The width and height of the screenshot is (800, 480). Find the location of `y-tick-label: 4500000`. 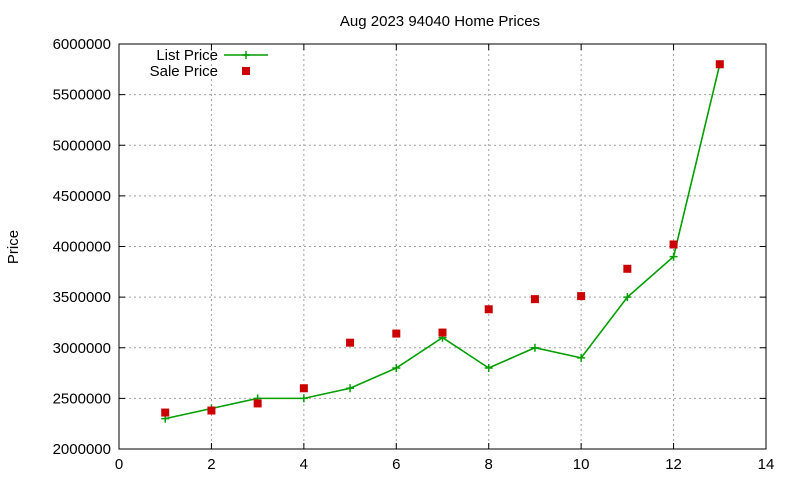

y-tick-label: 4500000 is located at coordinates (82, 196).